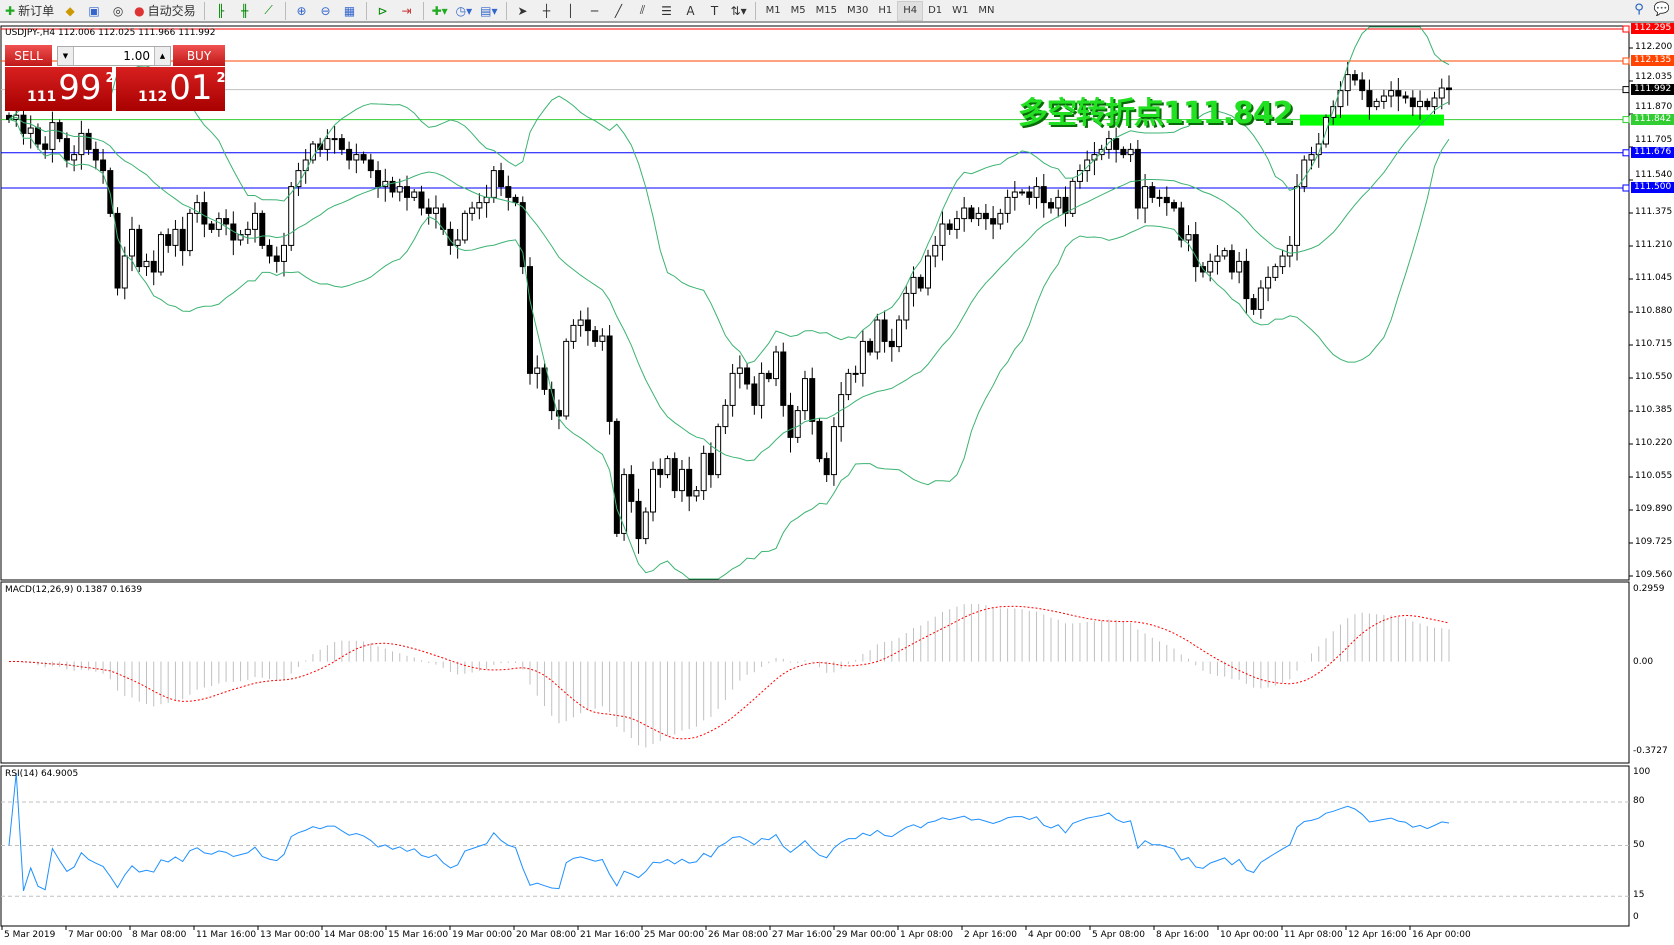 The height and width of the screenshot is (945, 1674). I want to click on bar-chart-icon: ╟, so click(220, 10).